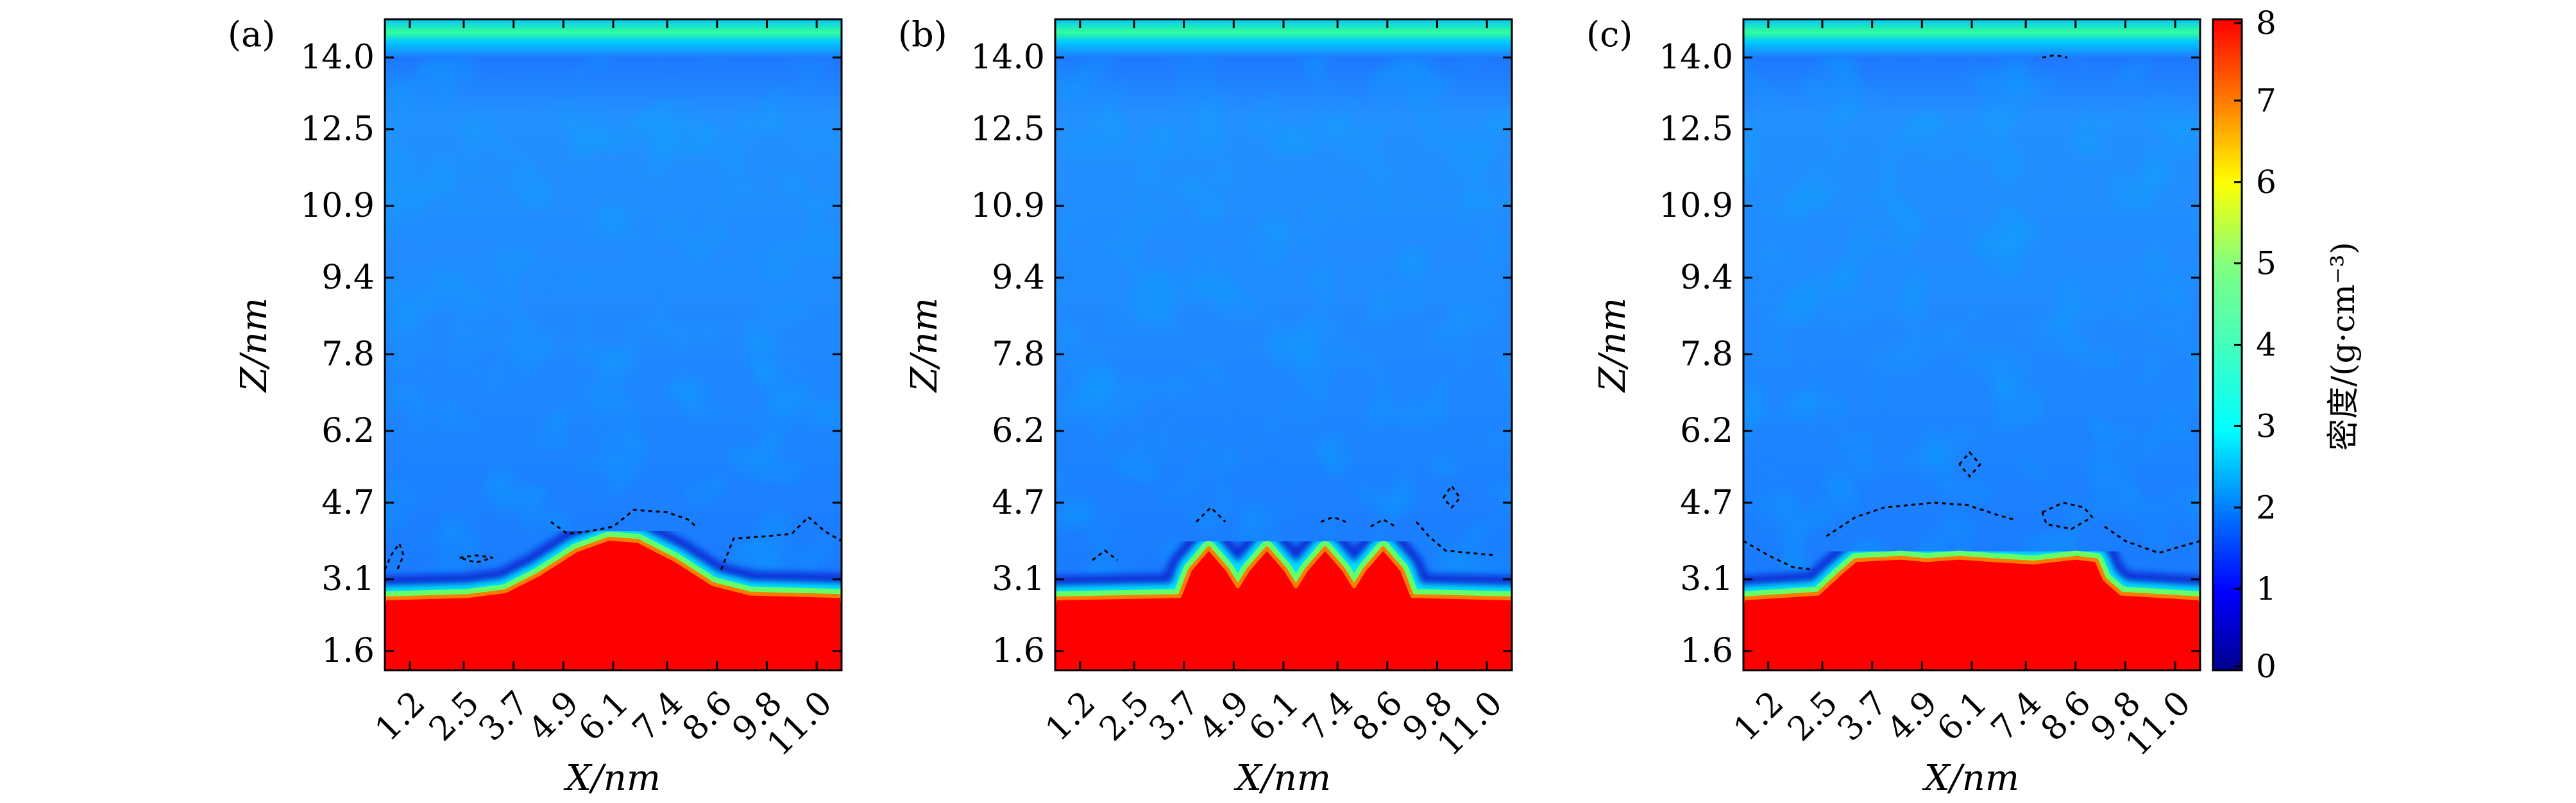 The image size is (2576, 803). Describe the element at coordinates (2255, 344) in the screenshot. I see `colorbar-ticks: 0 1 2 3 4 5 6 7 8` at that location.